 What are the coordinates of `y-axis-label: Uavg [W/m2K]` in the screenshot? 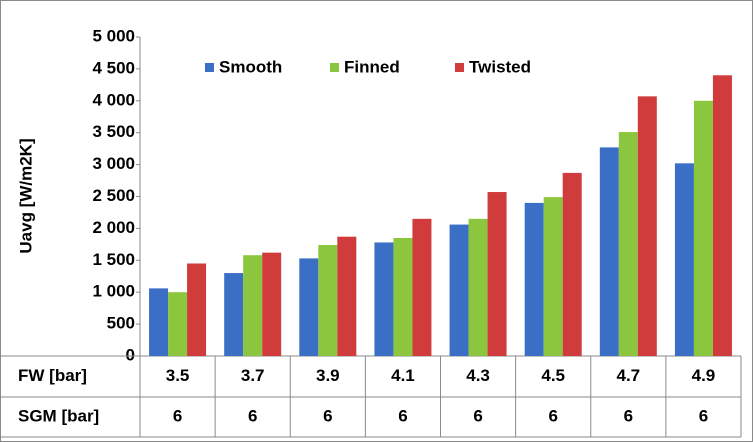 It's located at (25, 195).